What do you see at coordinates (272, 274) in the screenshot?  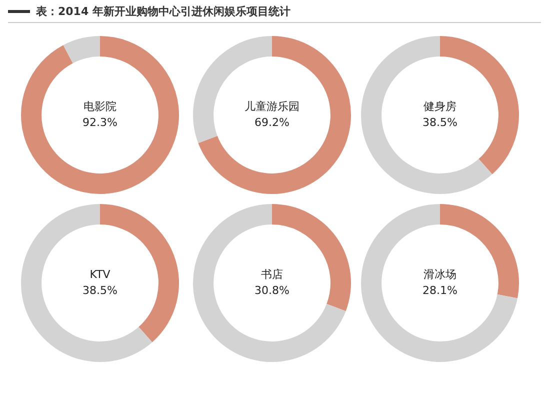 I see `slice-label: 书店` at bounding box center [272, 274].